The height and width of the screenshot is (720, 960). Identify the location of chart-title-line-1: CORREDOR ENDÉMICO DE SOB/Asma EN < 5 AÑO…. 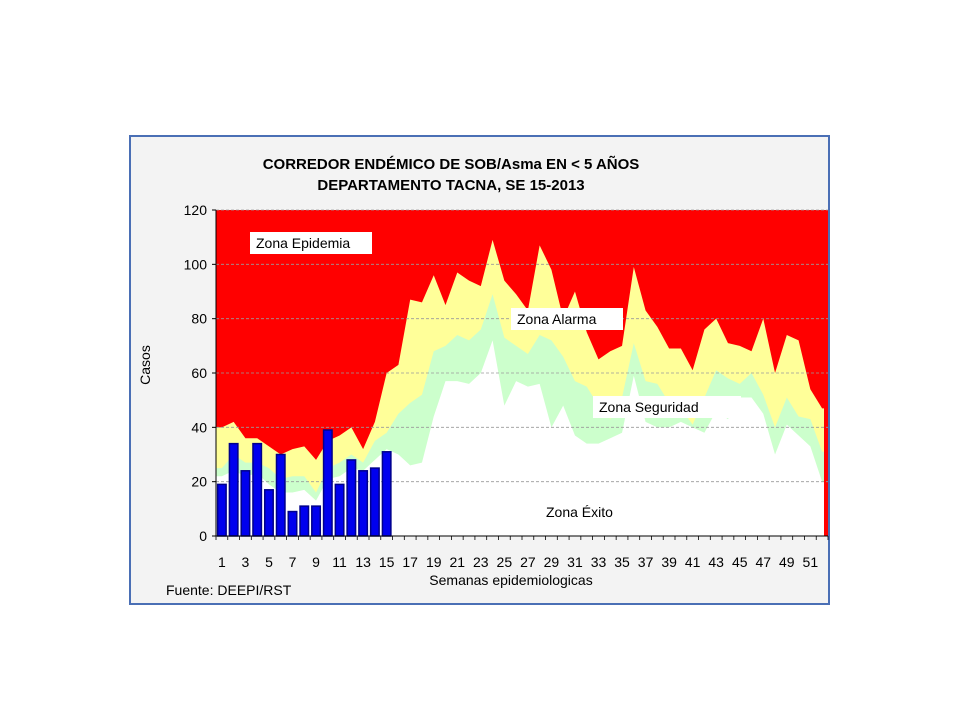
(451, 164).